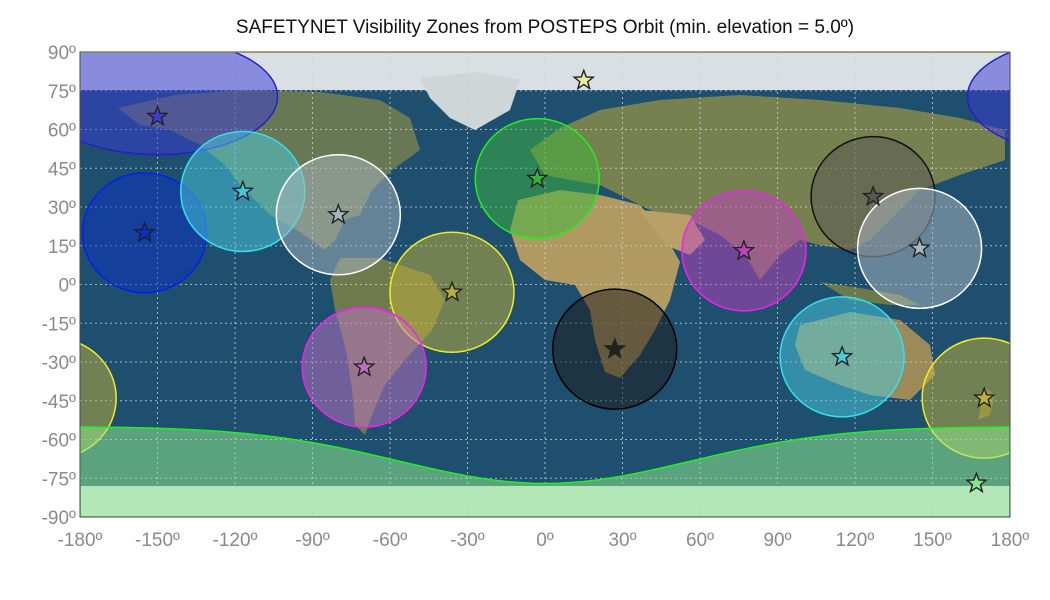 Image resolution: width=1050 pixels, height=600 pixels. What do you see at coordinates (59, 441) in the screenshot?
I see `y-tick-label: -60º` at bounding box center [59, 441].